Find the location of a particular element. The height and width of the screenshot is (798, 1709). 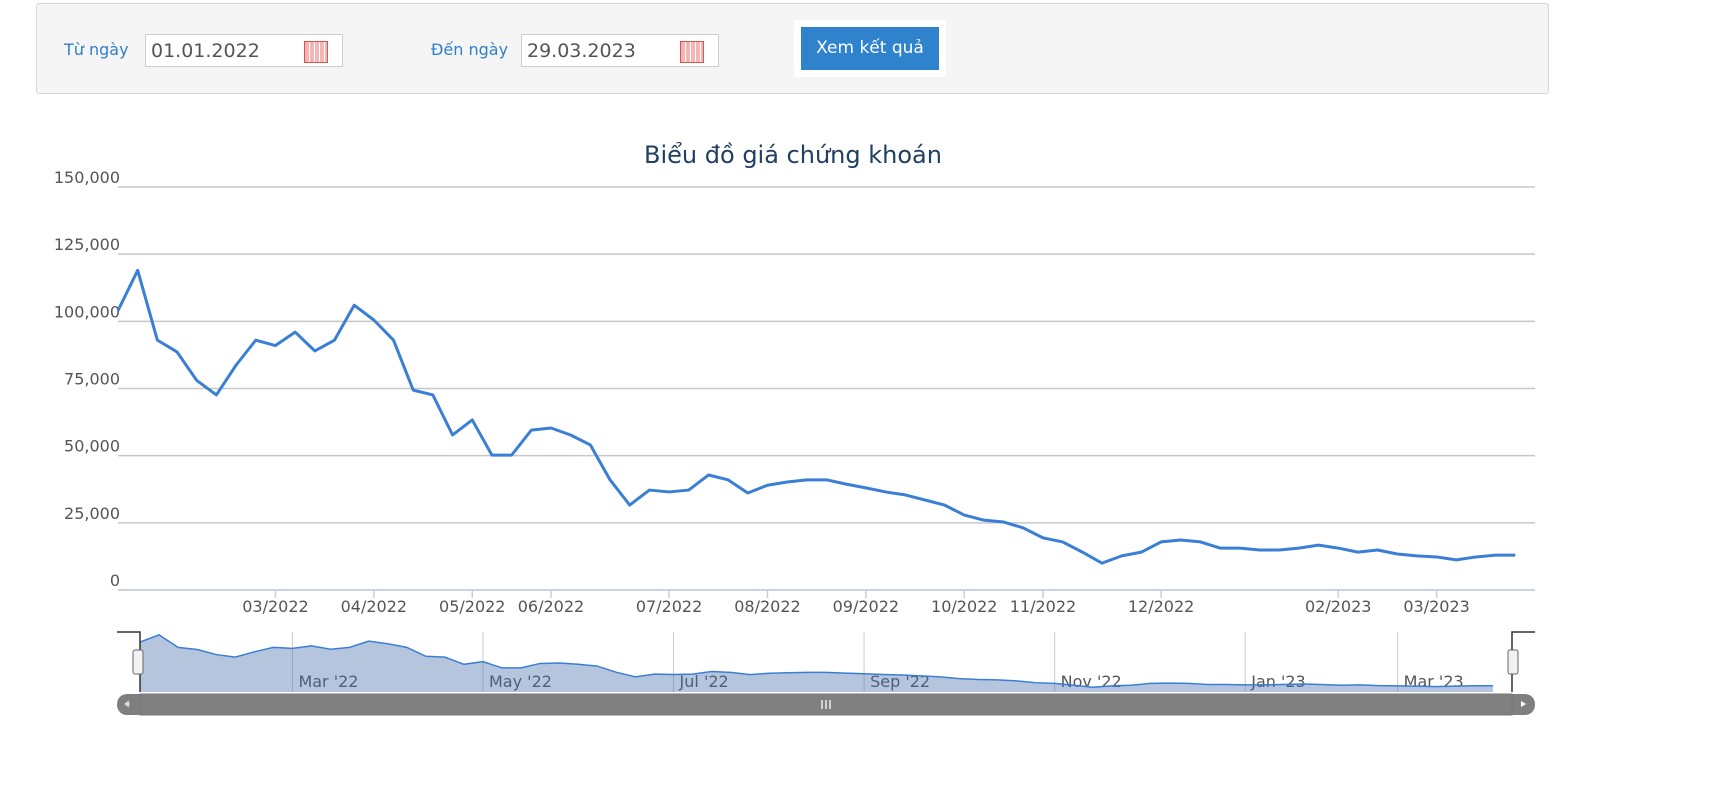

y-tick-label: 25,000 is located at coordinates (92, 513).